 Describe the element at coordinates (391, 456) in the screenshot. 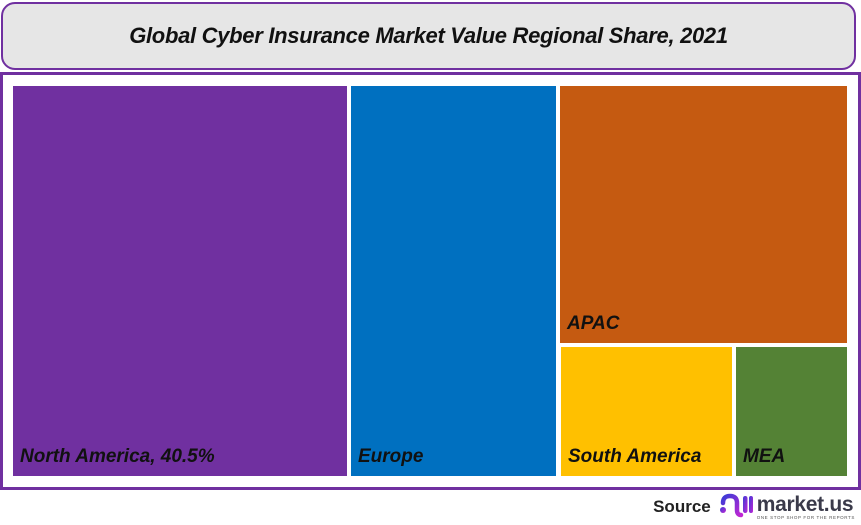

I see `tile-label-europe: Europe` at that location.